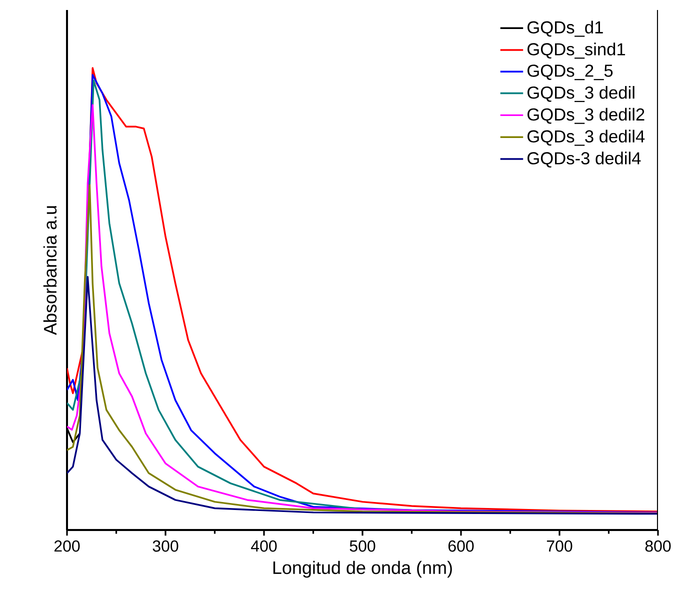 The image size is (679, 611). I want to click on x-axis-title: Longitud de onda (nm), so click(362, 569).